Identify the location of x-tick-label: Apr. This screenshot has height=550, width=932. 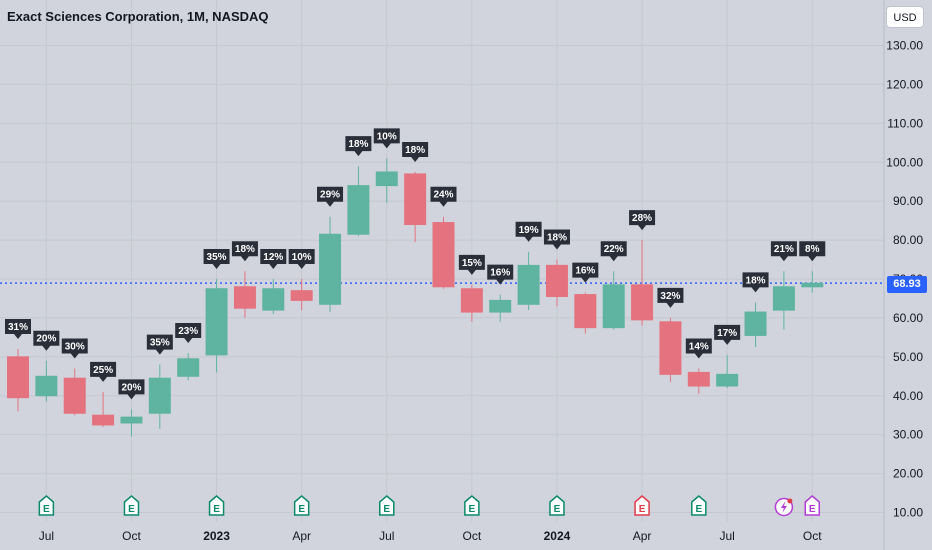
(301, 536).